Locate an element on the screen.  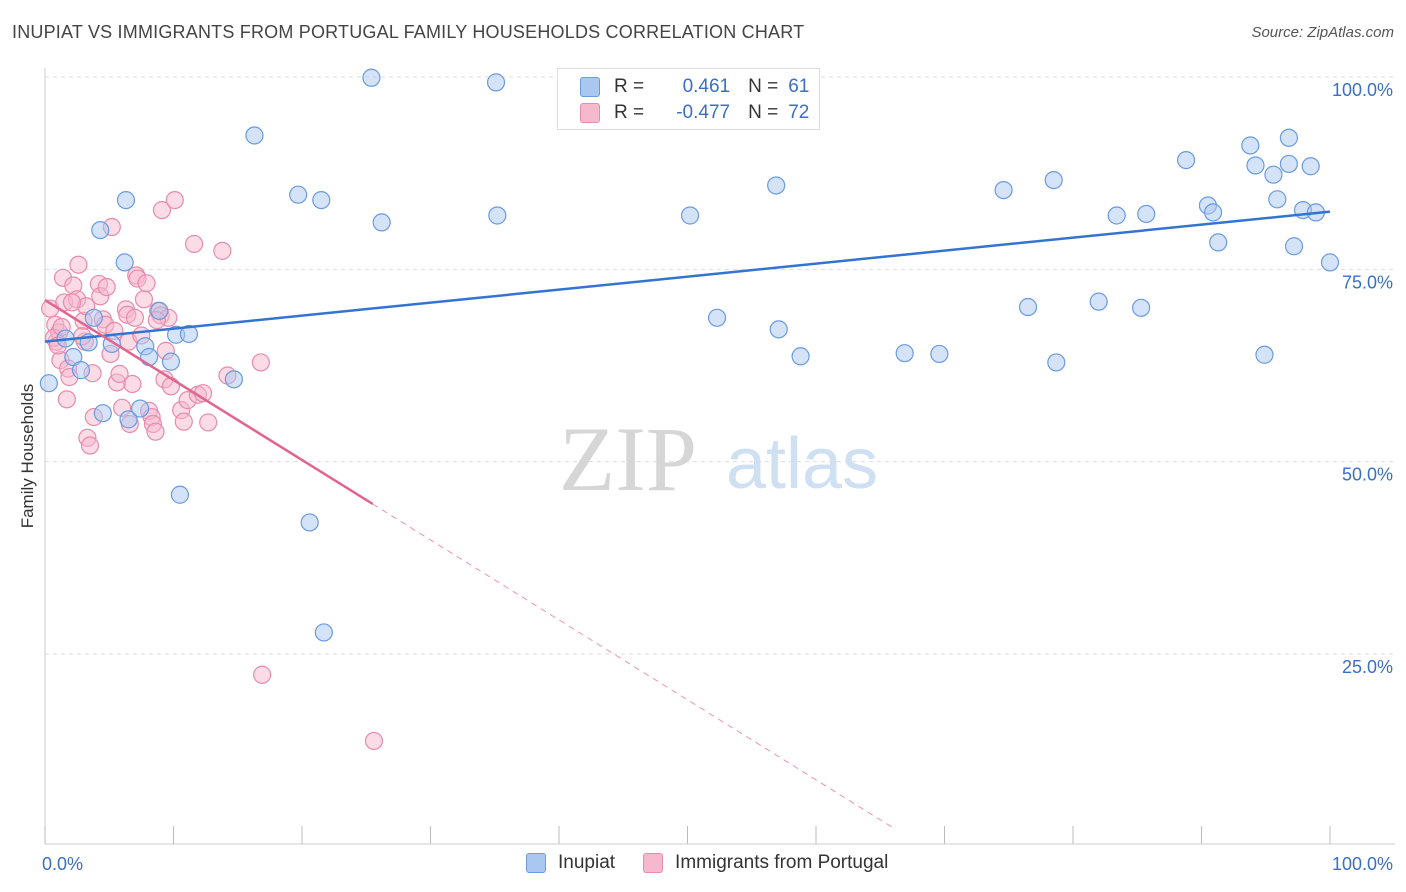
source-label: Source: ZipAtlas.com is located at coordinates (1322, 32).